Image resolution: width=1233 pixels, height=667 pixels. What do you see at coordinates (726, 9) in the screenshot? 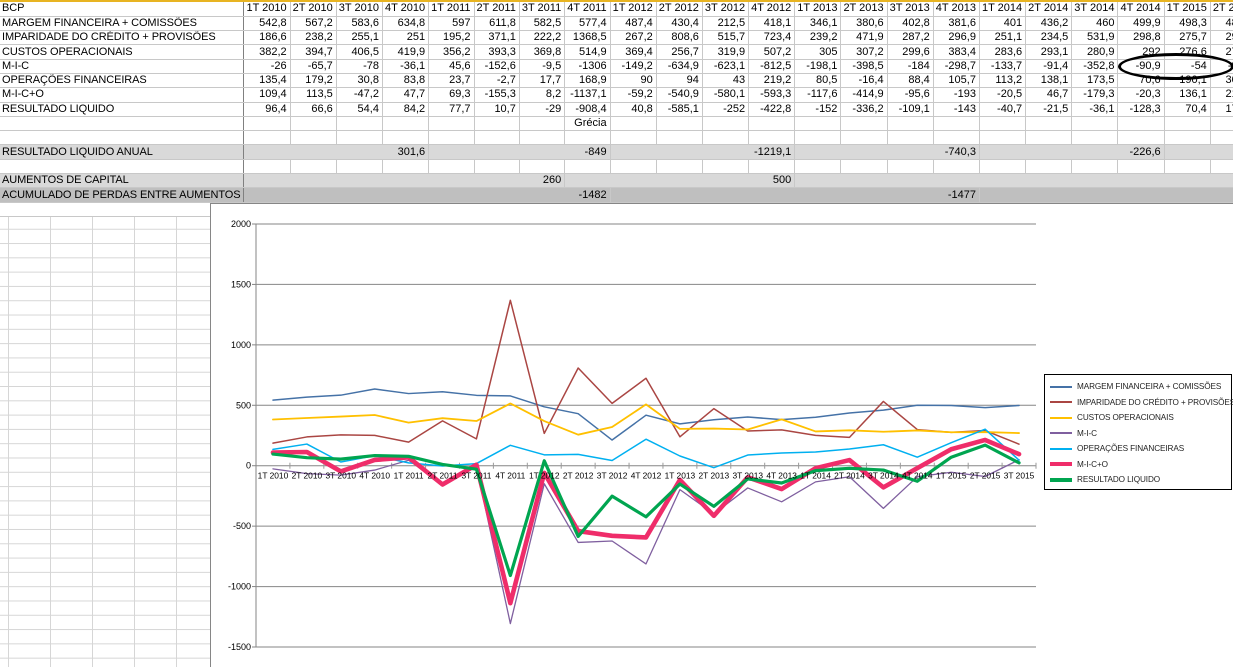
I see `column-header-3t-2012: 3T 2012` at bounding box center [726, 9].